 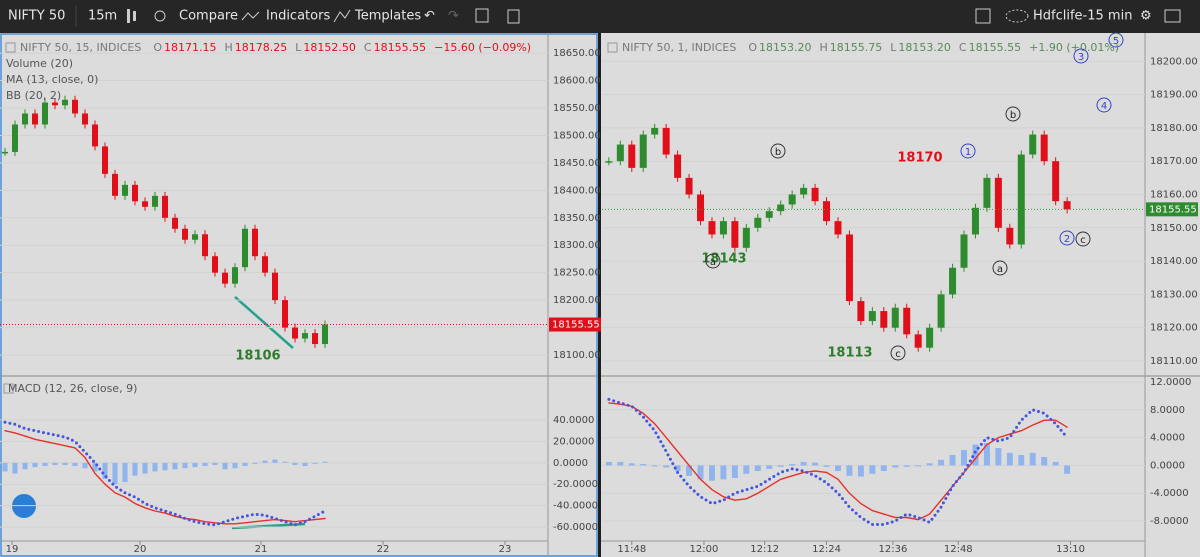 What do you see at coordinates (429, 16) in the screenshot?
I see `undo: ↶` at bounding box center [429, 16].